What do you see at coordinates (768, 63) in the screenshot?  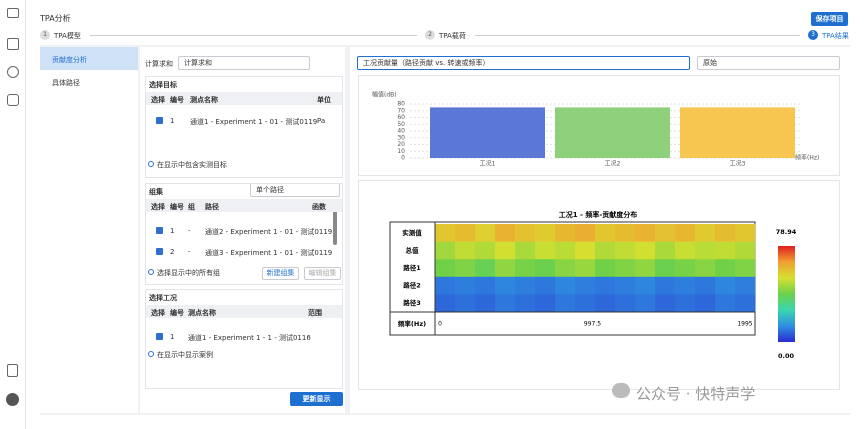 I see `select: 原始` at bounding box center [768, 63].